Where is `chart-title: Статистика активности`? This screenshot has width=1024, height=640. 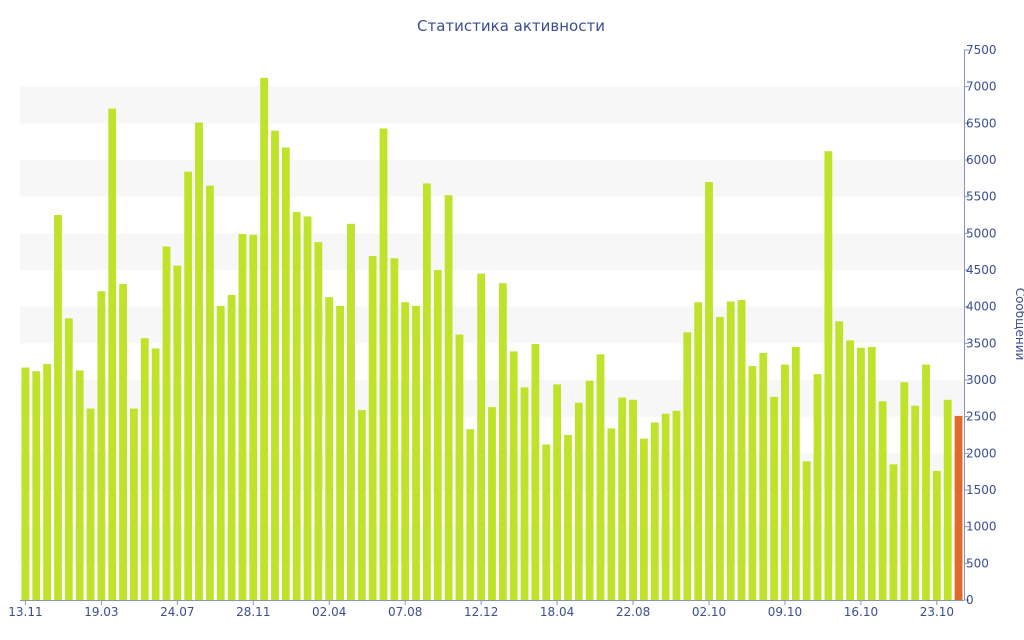
chart-title: Статистика активности is located at coordinates (511, 26).